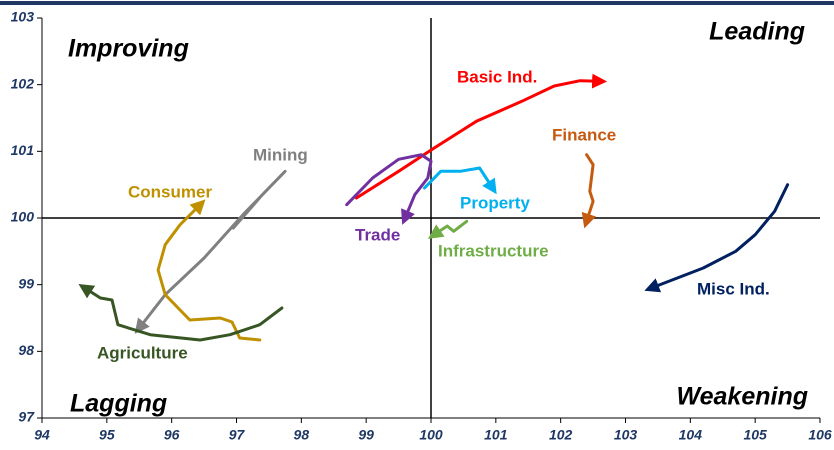 The image size is (834, 450). What do you see at coordinates (107, 435) in the screenshot?
I see `x-tick-label: 95` at bounding box center [107, 435].